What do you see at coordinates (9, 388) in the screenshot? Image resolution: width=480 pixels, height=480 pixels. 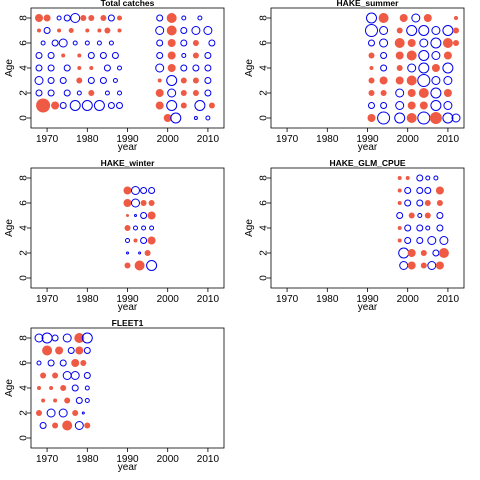 I see `y-axis-label: Age` at bounding box center [9, 388].